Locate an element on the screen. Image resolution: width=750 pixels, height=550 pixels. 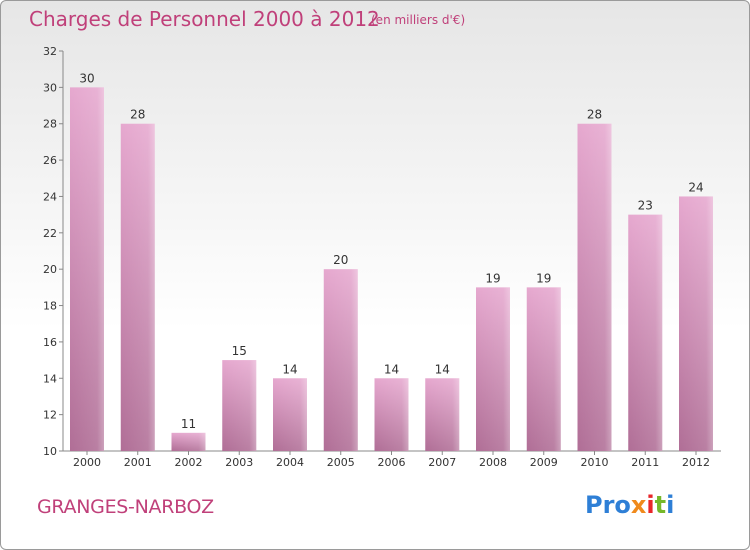
y-tick-label: 16 is located at coordinates (50, 342).